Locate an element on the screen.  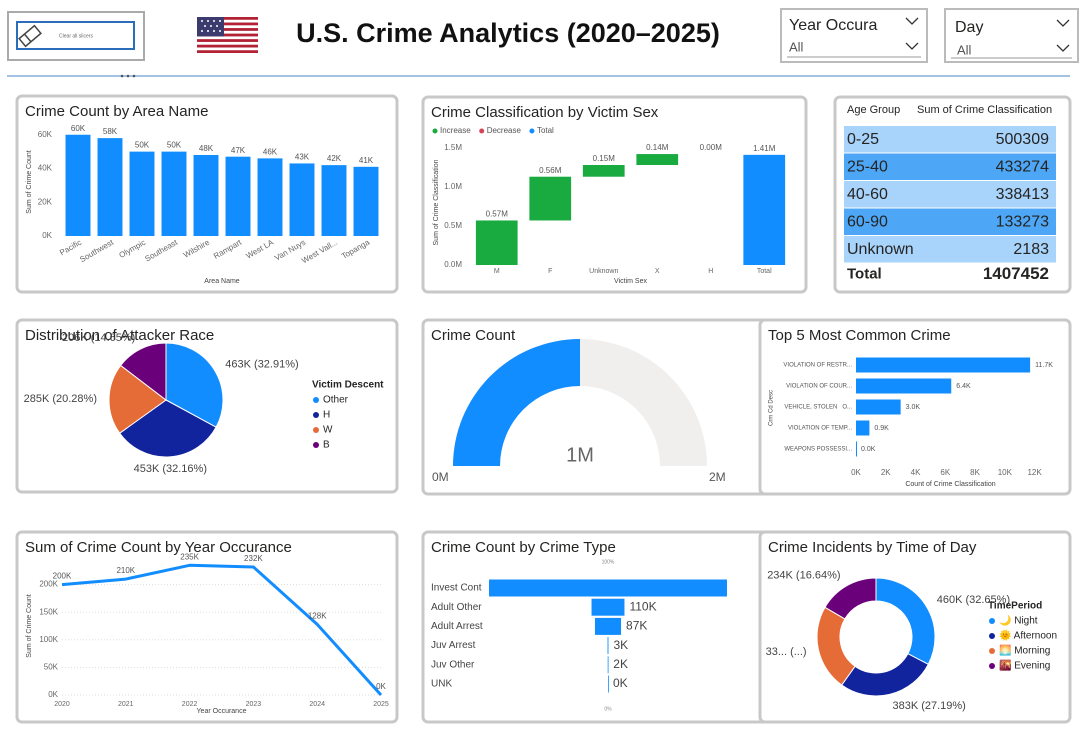
clear-button: Clear all slicers is located at coordinates (76, 36).